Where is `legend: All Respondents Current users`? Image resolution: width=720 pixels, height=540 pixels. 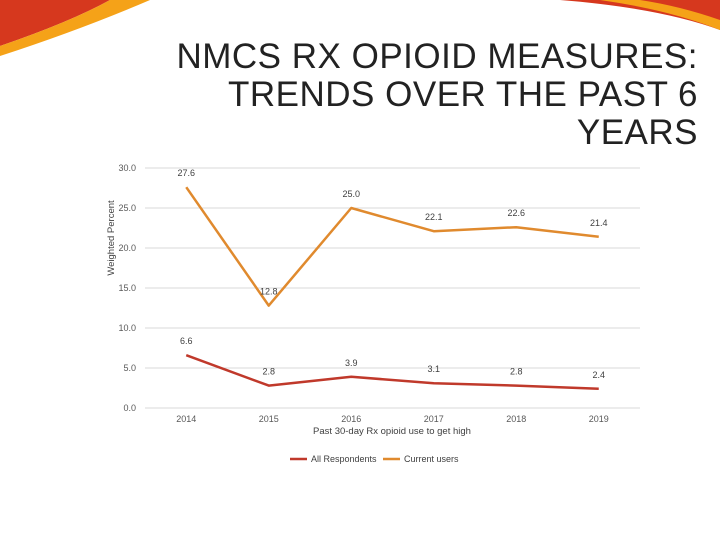
legend: All Respondents Current users is located at coordinates (374, 459).